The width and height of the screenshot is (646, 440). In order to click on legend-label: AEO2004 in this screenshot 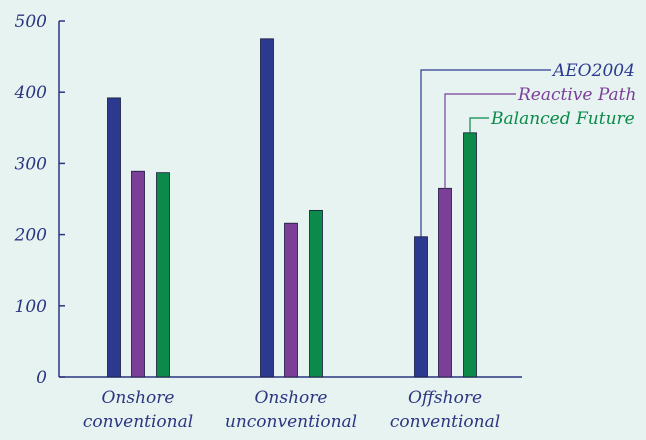, I will do `click(593, 71)`.